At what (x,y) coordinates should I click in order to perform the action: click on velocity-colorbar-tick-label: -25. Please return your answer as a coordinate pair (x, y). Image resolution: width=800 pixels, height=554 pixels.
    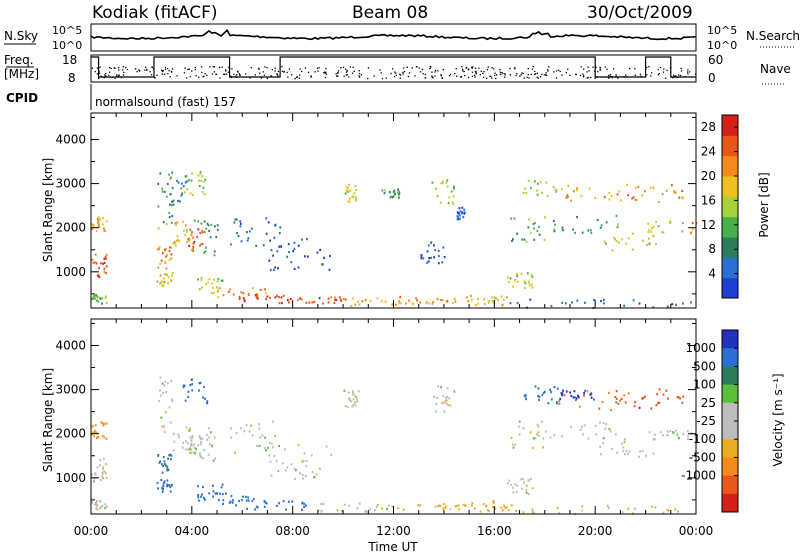
    Looking at the image, I should click on (706, 421).